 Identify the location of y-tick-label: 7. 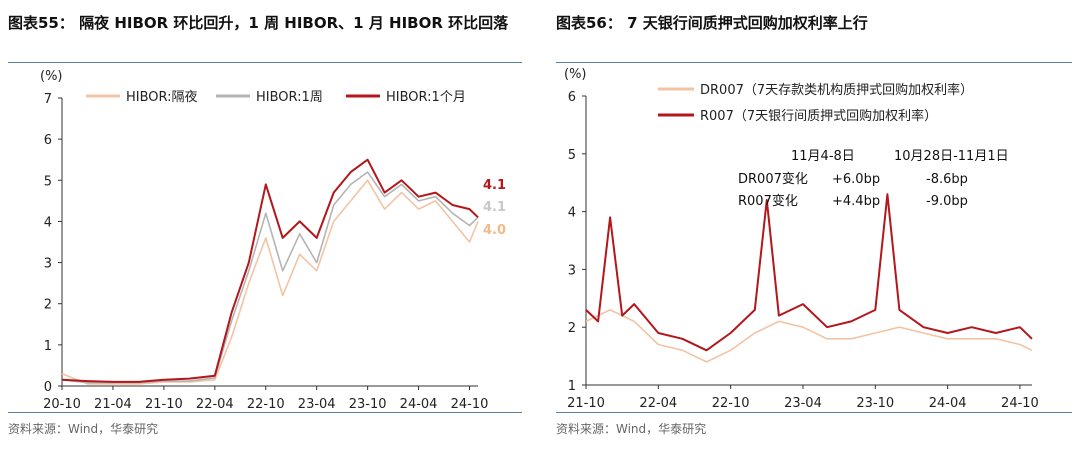
(48, 99).